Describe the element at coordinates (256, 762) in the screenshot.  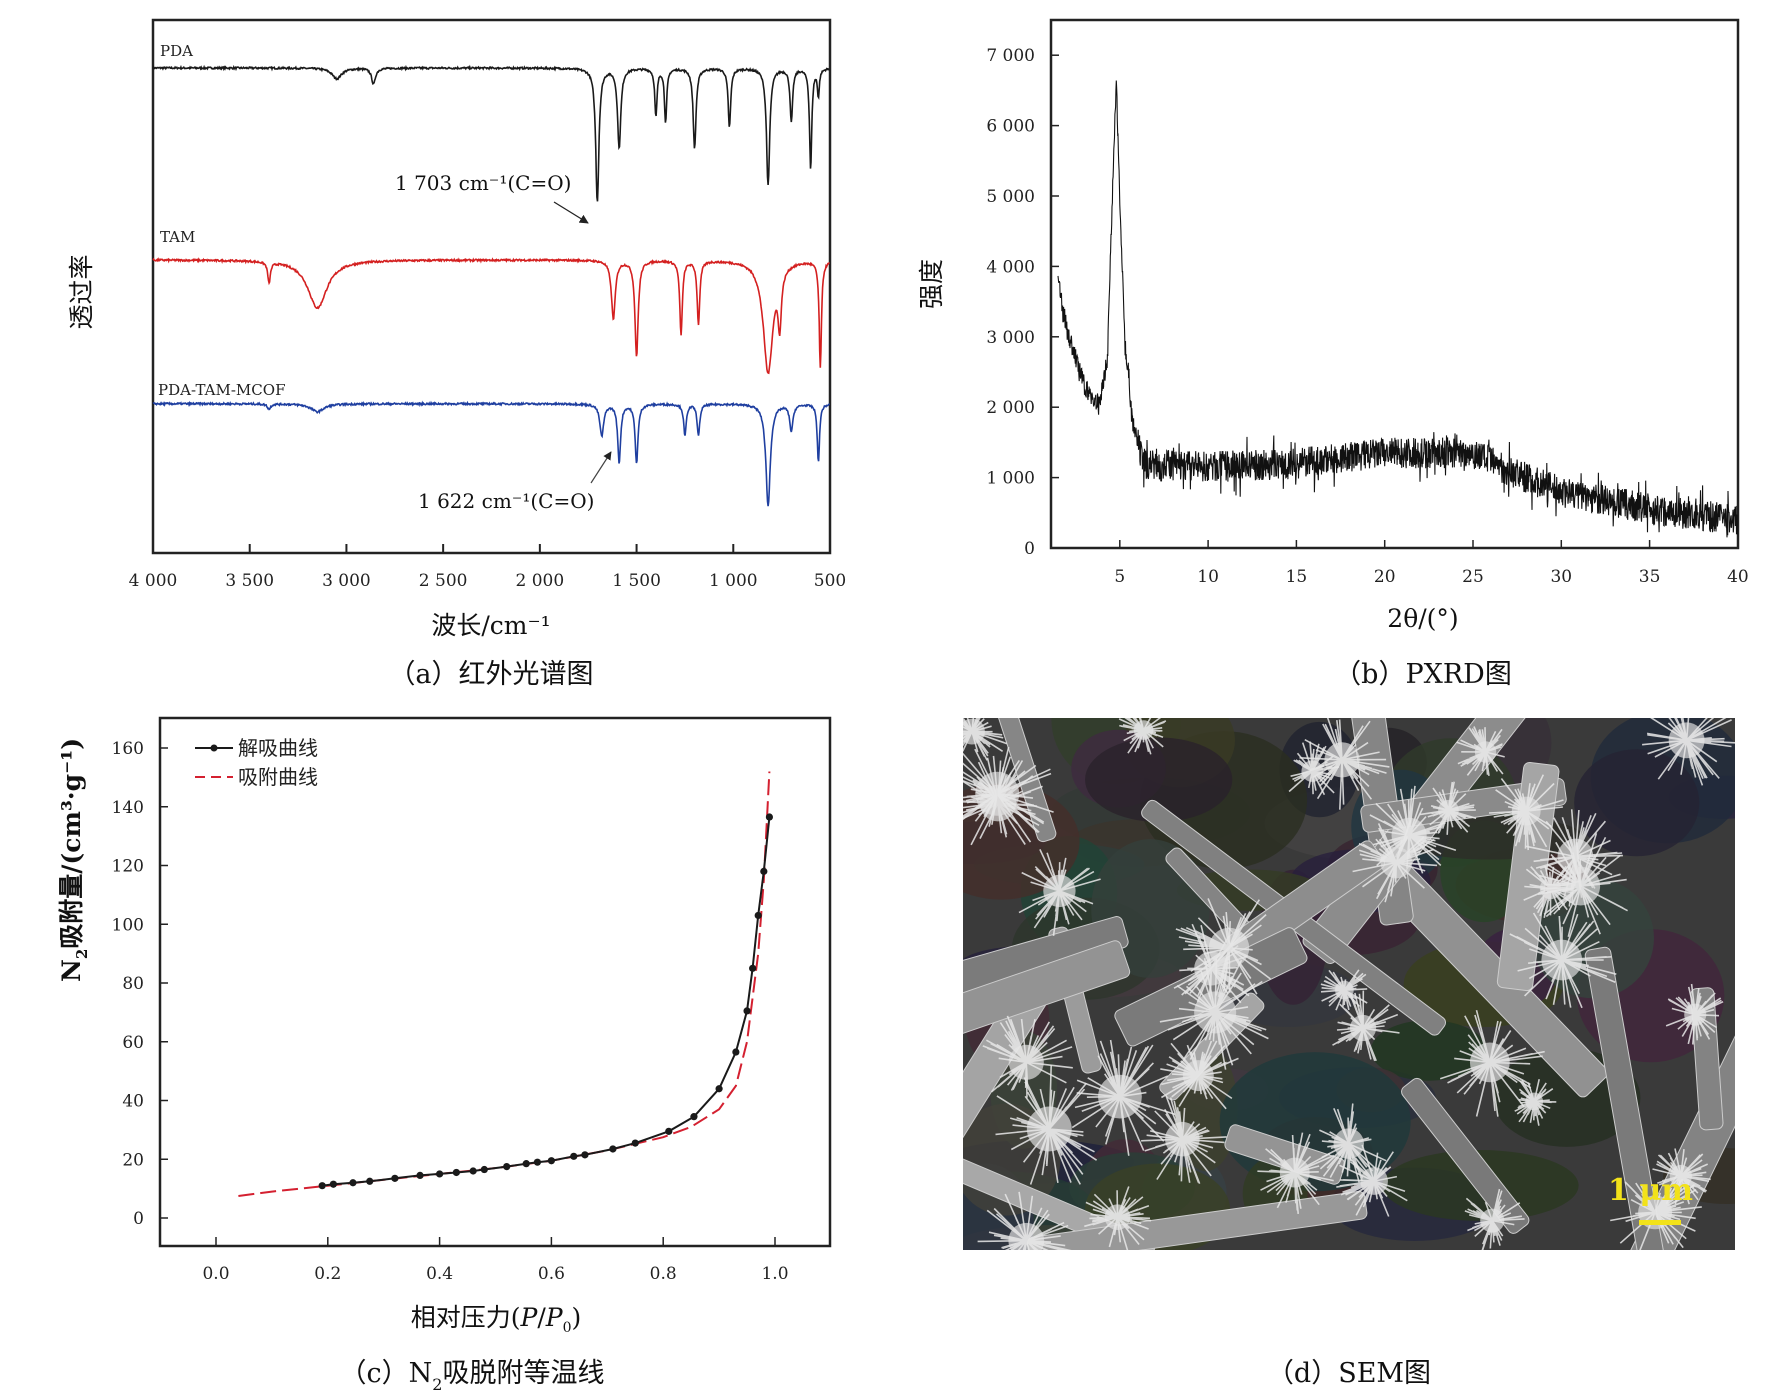
I see `legend: 解吸曲线 吸附曲线` at that location.